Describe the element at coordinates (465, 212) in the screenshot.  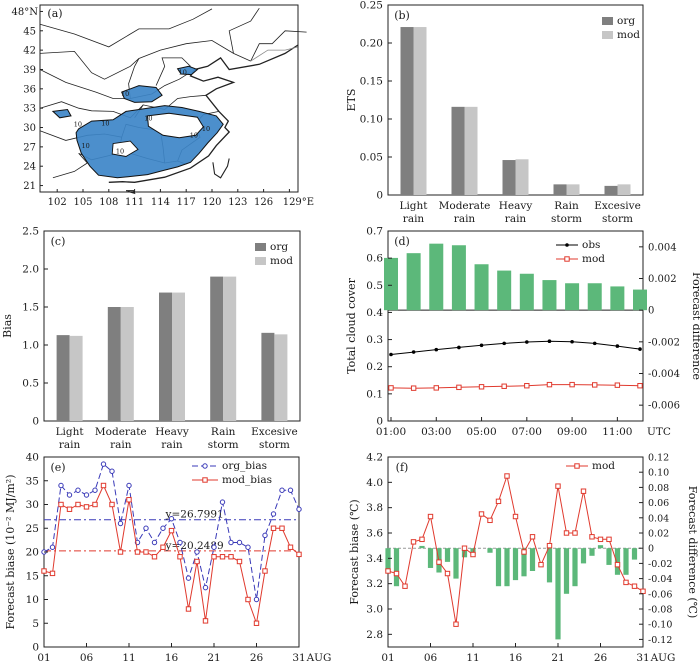
I see `b-category-label: Moderate rain` at that location.